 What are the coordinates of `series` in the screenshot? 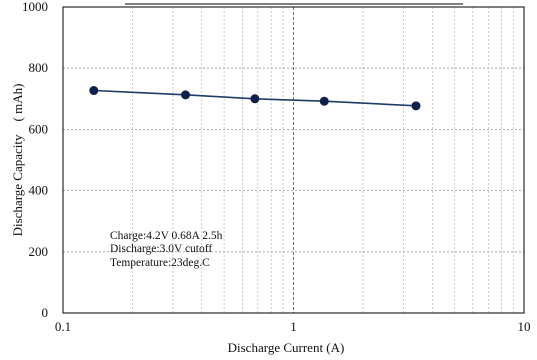 It's located at (255, 98).